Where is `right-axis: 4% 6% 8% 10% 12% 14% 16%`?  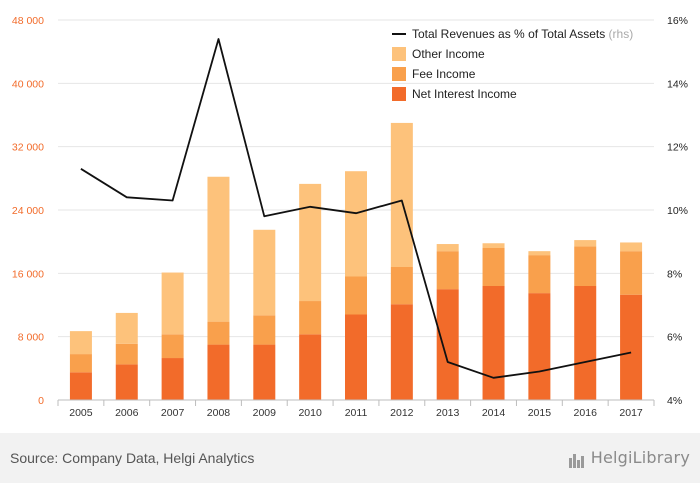
right-axis: 4% 6% 8% 10% 12% 14% 16% is located at coordinates (677, 211).